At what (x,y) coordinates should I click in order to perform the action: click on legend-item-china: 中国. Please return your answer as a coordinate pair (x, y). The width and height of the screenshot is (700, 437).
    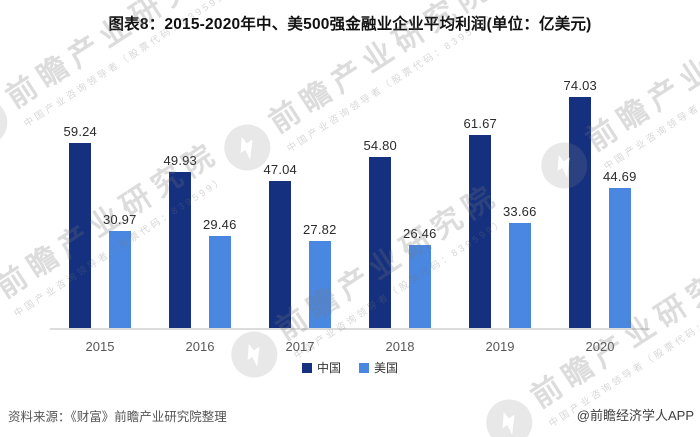
    Looking at the image, I should click on (321, 367).